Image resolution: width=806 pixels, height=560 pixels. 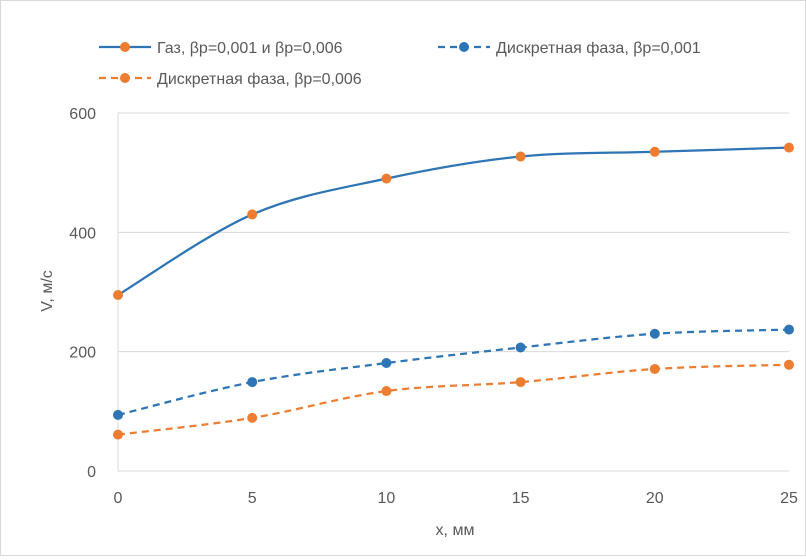 What do you see at coordinates (82, 114) in the screenshot?
I see `y-tick-label: 600` at bounding box center [82, 114].